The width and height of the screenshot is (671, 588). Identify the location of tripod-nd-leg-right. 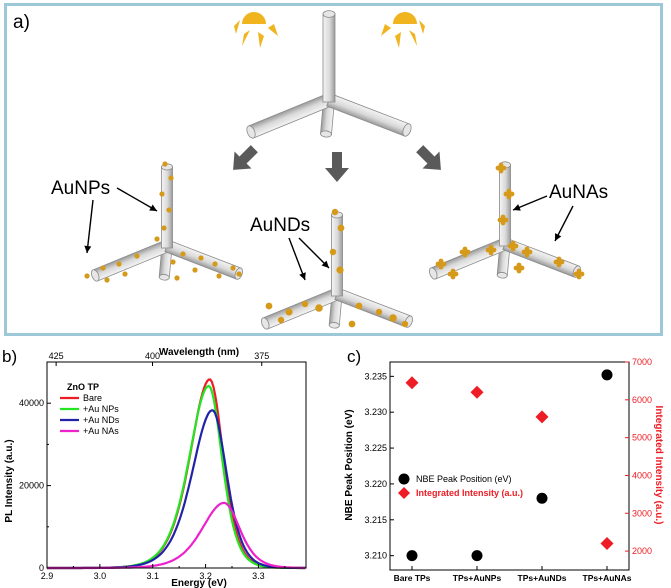
(373, 307).